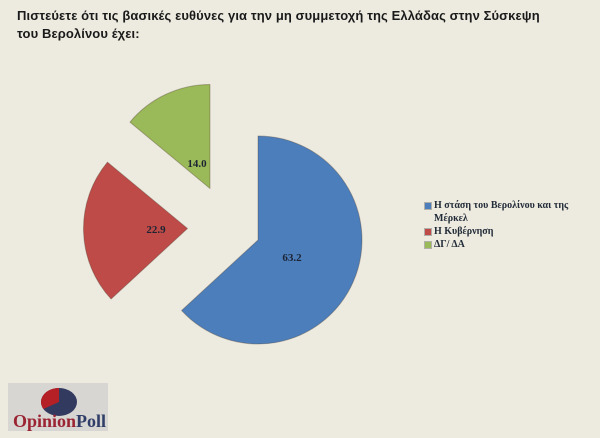 The image size is (600, 438). Describe the element at coordinates (197, 164) in the screenshot. I see `data-label-dk-da: 14.0` at that location.